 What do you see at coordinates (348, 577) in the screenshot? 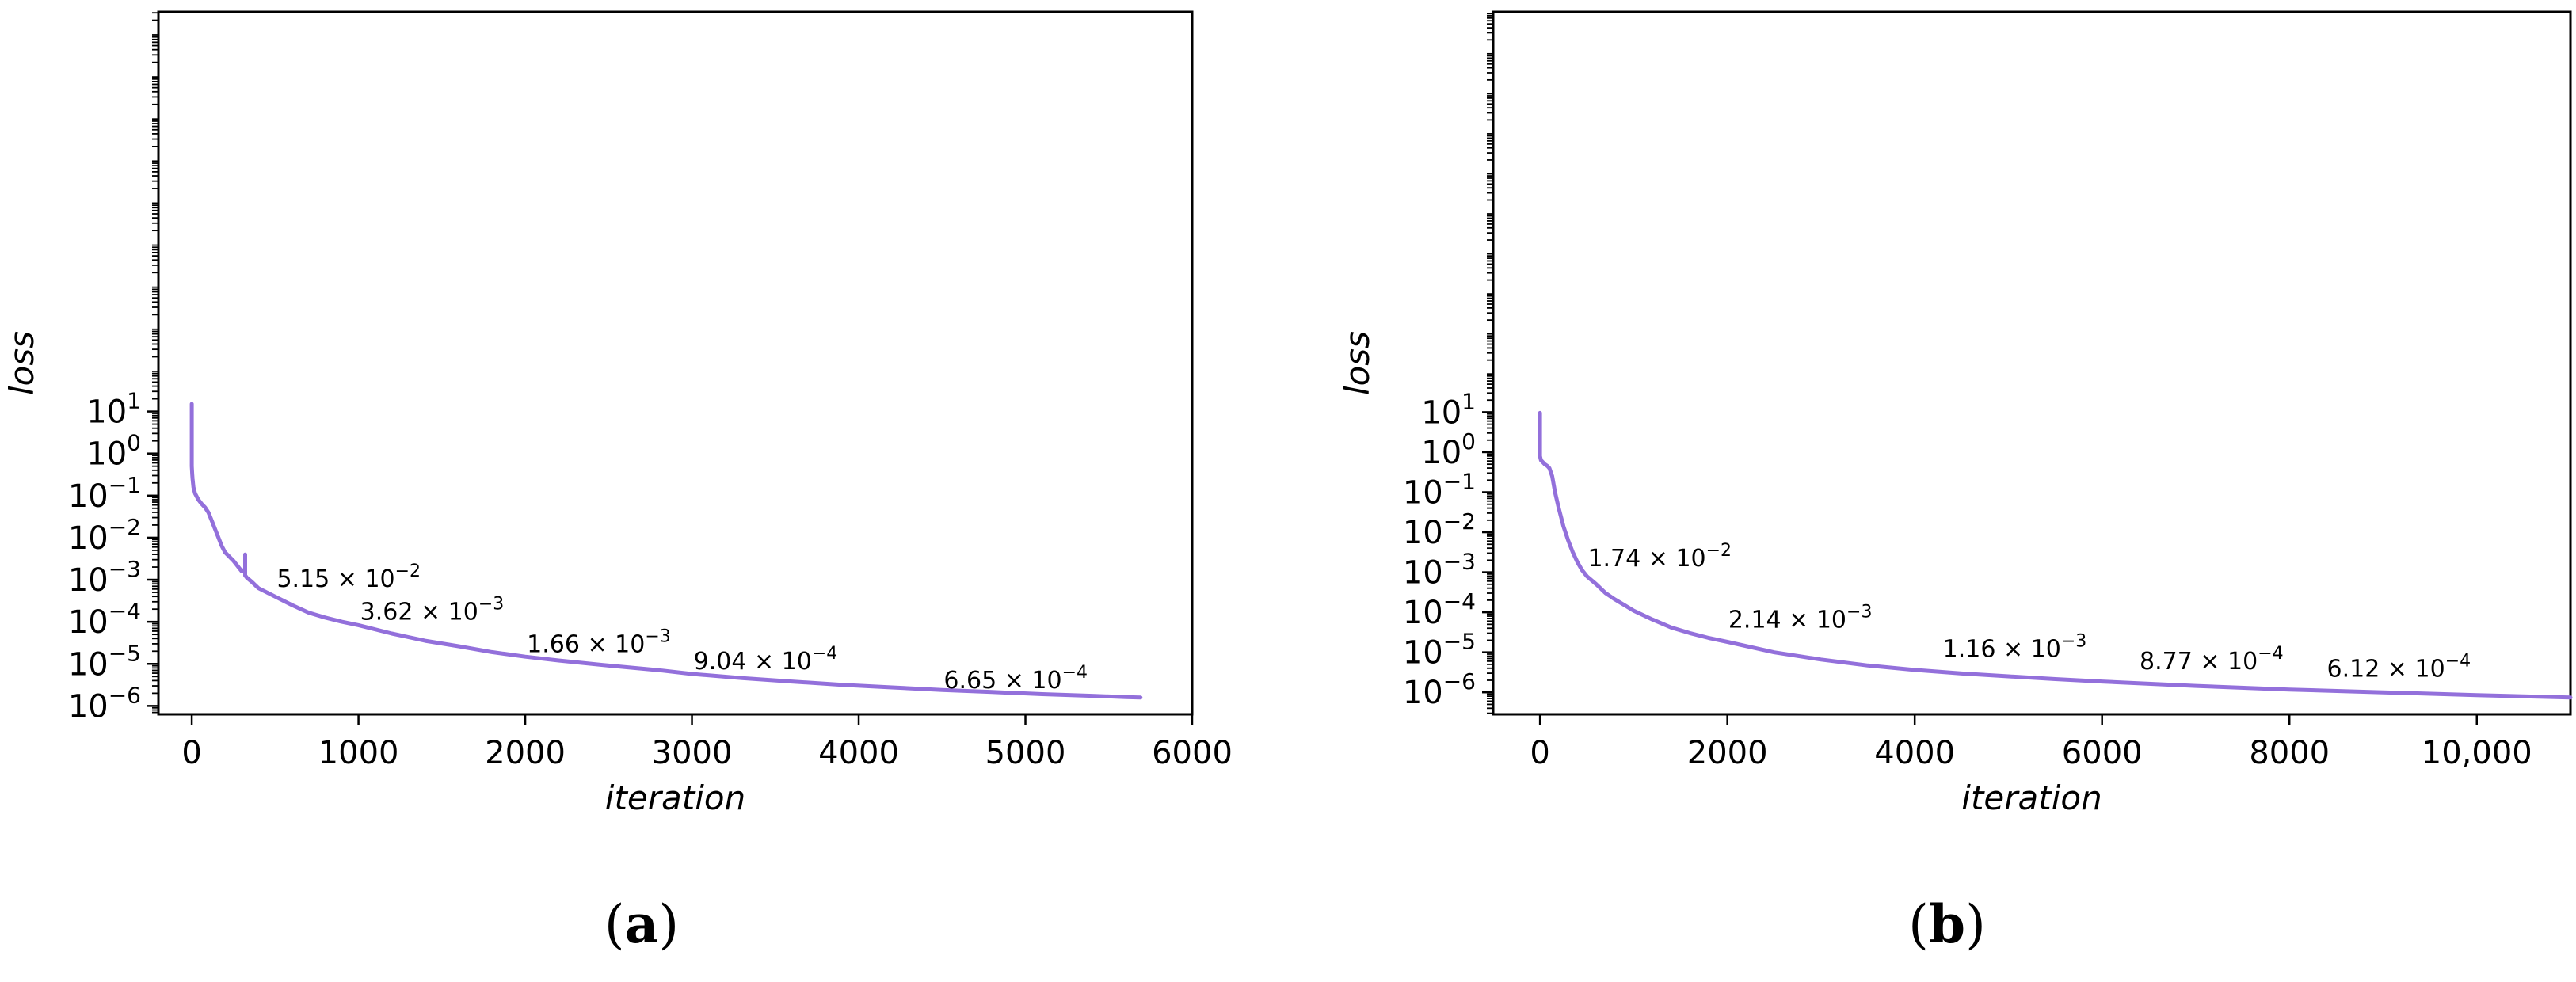
I see `loss-annotation: 5.15 × 10⁻²` at bounding box center [348, 577].